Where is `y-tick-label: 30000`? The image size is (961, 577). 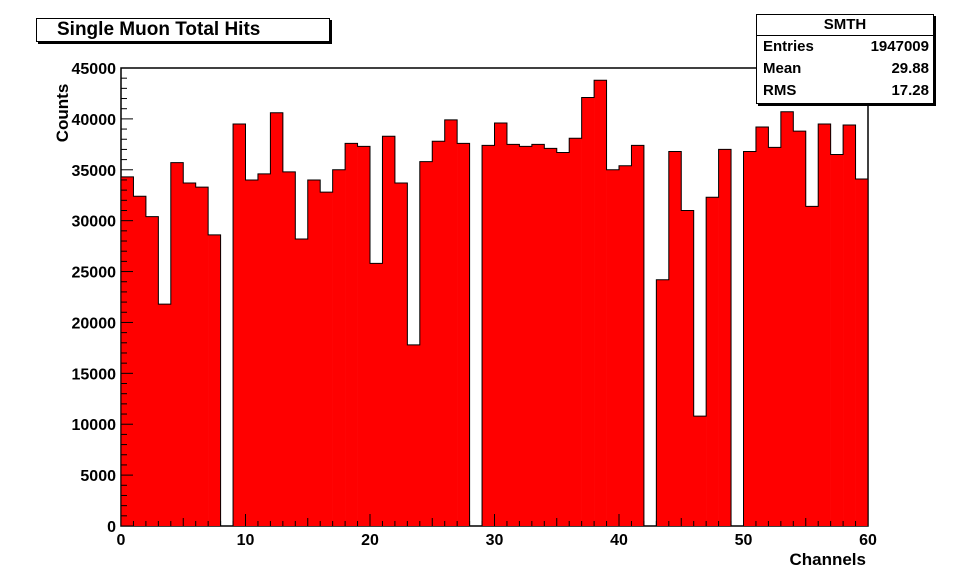 y-tick-label: 30000 is located at coordinates (94, 222).